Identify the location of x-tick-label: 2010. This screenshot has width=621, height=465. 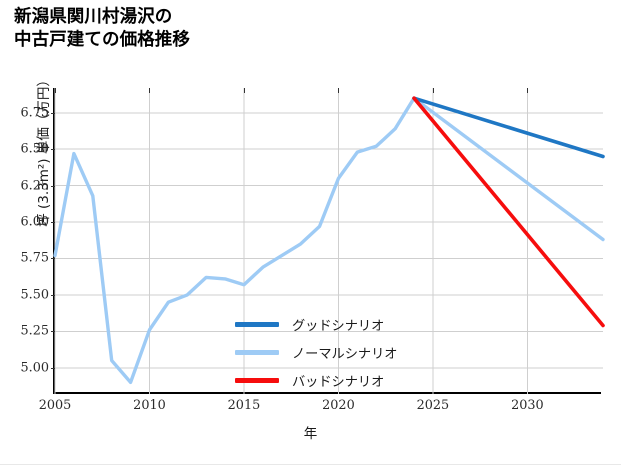
(149, 405).